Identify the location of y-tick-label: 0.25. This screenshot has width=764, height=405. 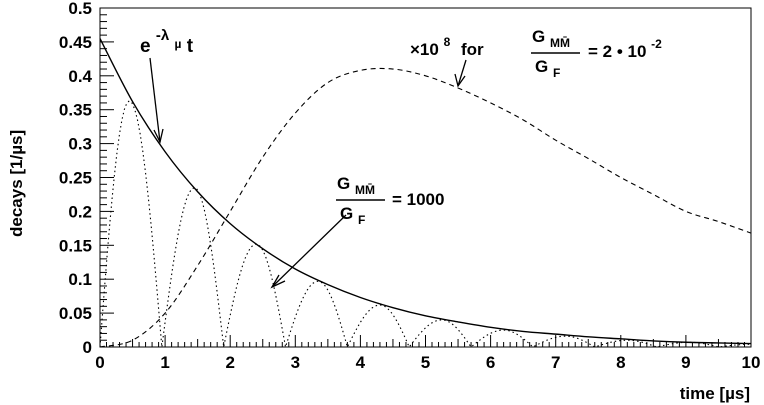
(75, 178).